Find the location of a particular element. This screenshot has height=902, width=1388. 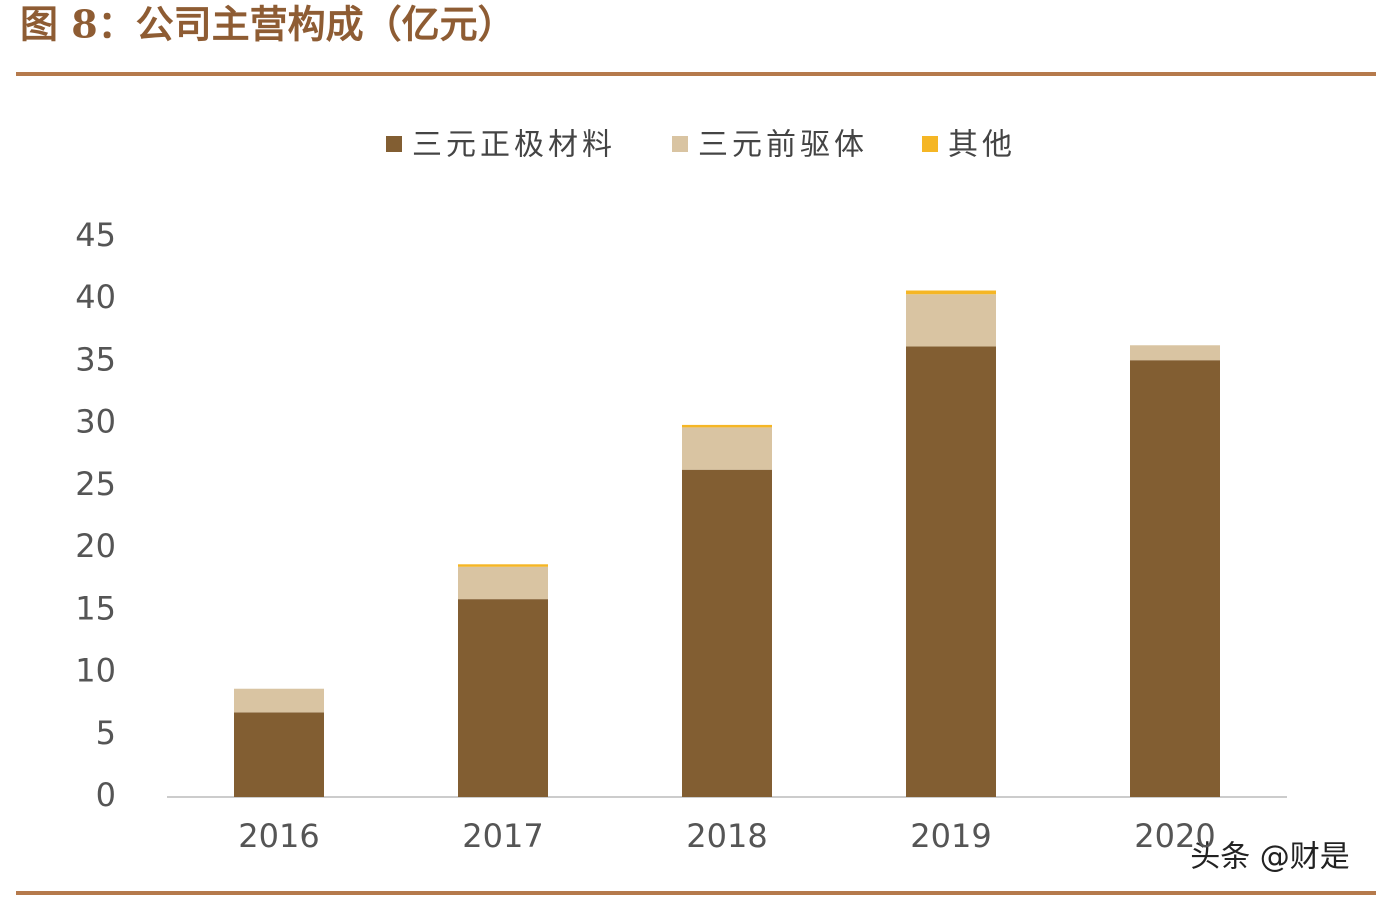

x-tick-label: 2017 is located at coordinates (502, 836).